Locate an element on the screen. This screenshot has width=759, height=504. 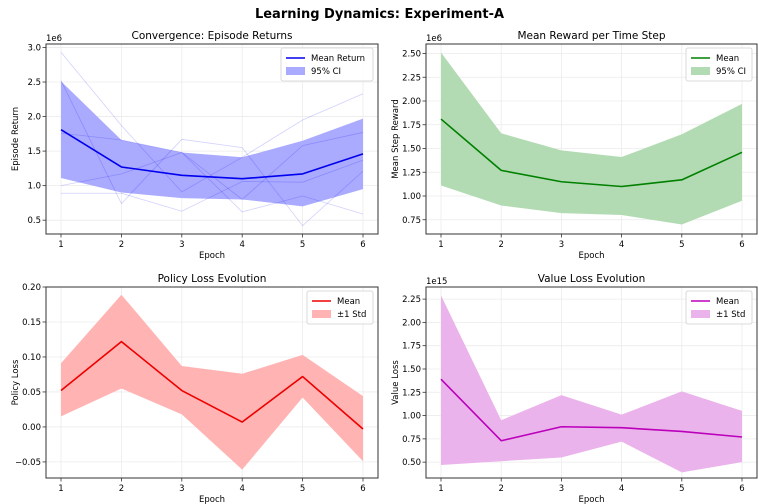
legend: Mean Return 95% CI is located at coordinates (327, 64).